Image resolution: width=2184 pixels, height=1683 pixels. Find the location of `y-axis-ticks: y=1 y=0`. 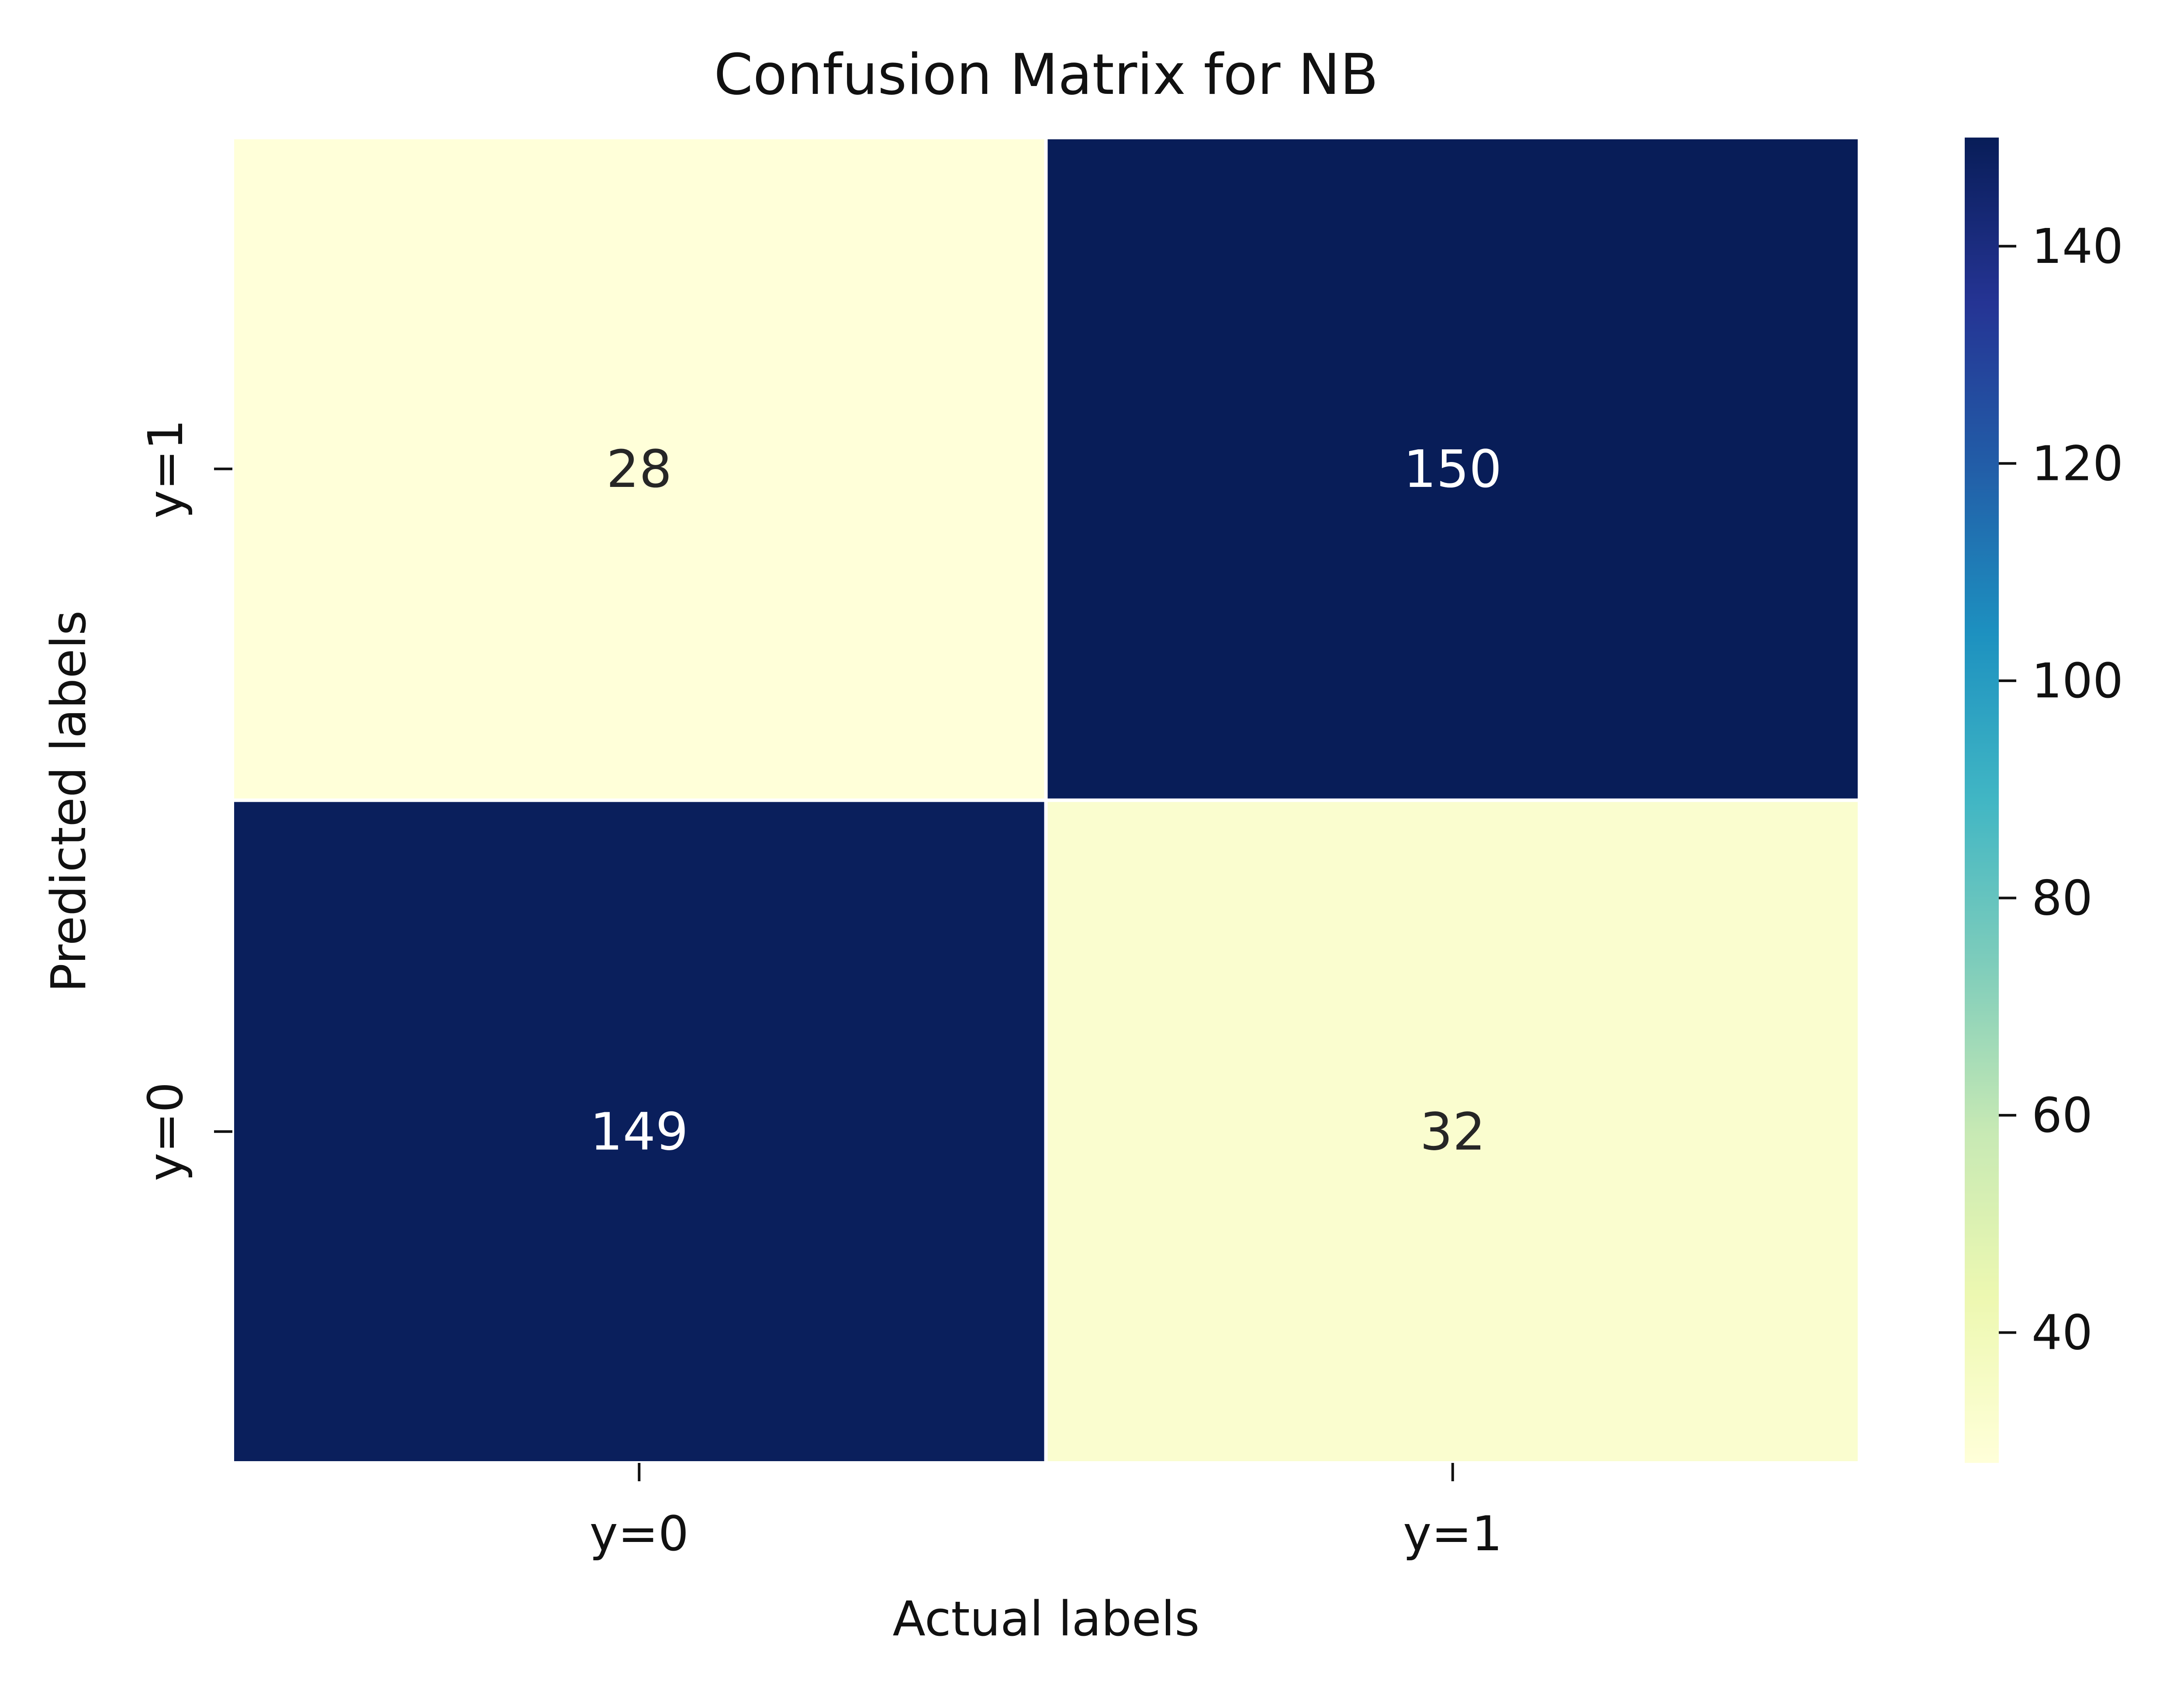

y-axis-ticks: y=1 y=0 is located at coordinates (185, 800).